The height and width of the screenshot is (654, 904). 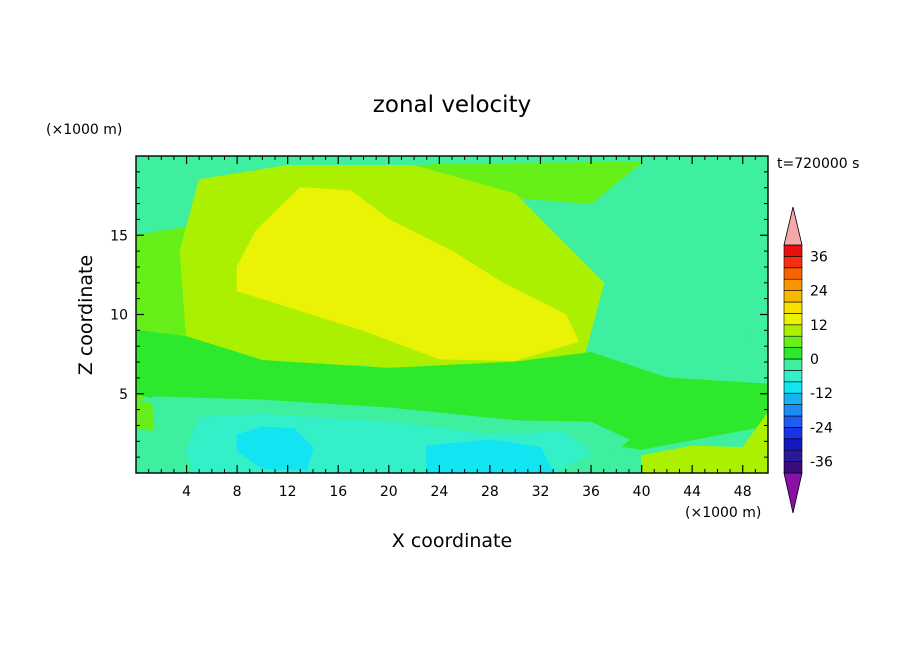 What do you see at coordinates (819, 292) in the screenshot?
I see `colorbar-label: 24` at bounding box center [819, 292].